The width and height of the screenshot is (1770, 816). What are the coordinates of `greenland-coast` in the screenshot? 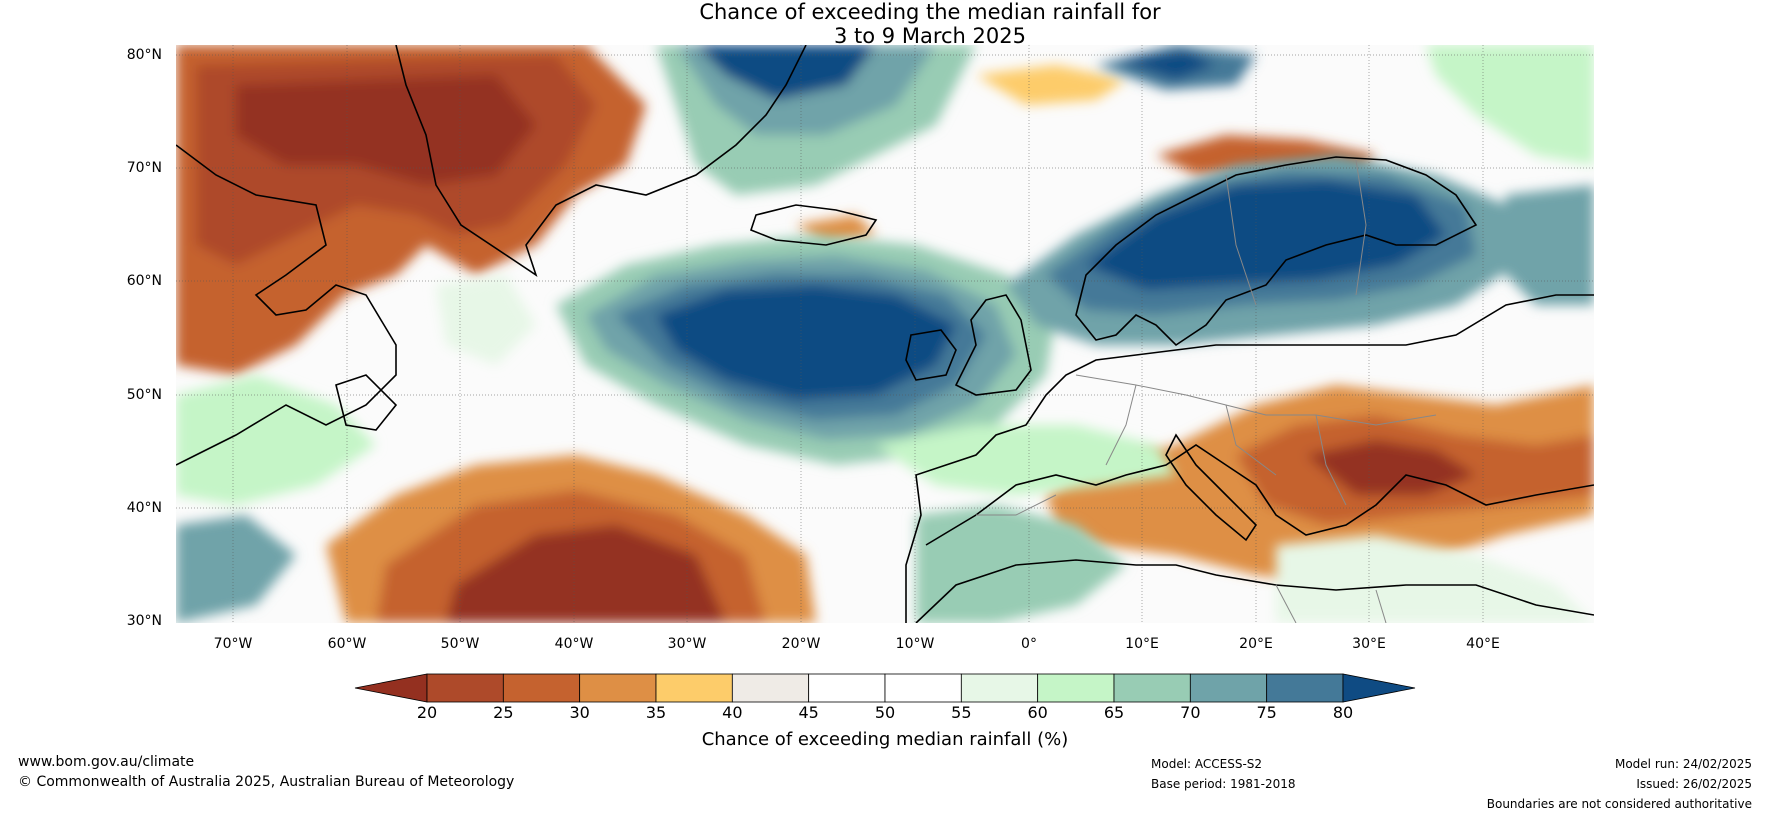 It's located at (601, 161).